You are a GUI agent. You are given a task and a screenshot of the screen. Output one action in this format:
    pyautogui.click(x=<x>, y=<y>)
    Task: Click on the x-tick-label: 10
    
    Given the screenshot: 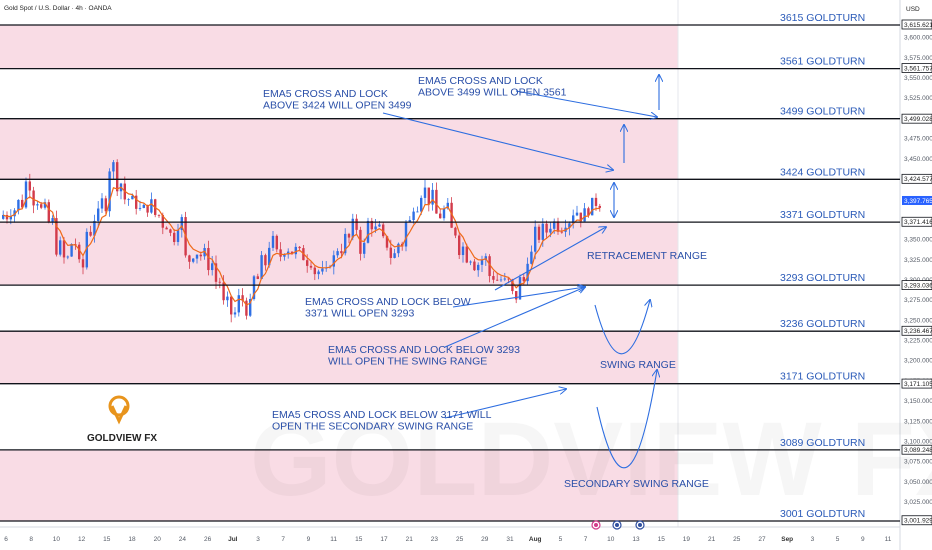 What is the action you would take?
    pyautogui.click(x=57, y=539)
    